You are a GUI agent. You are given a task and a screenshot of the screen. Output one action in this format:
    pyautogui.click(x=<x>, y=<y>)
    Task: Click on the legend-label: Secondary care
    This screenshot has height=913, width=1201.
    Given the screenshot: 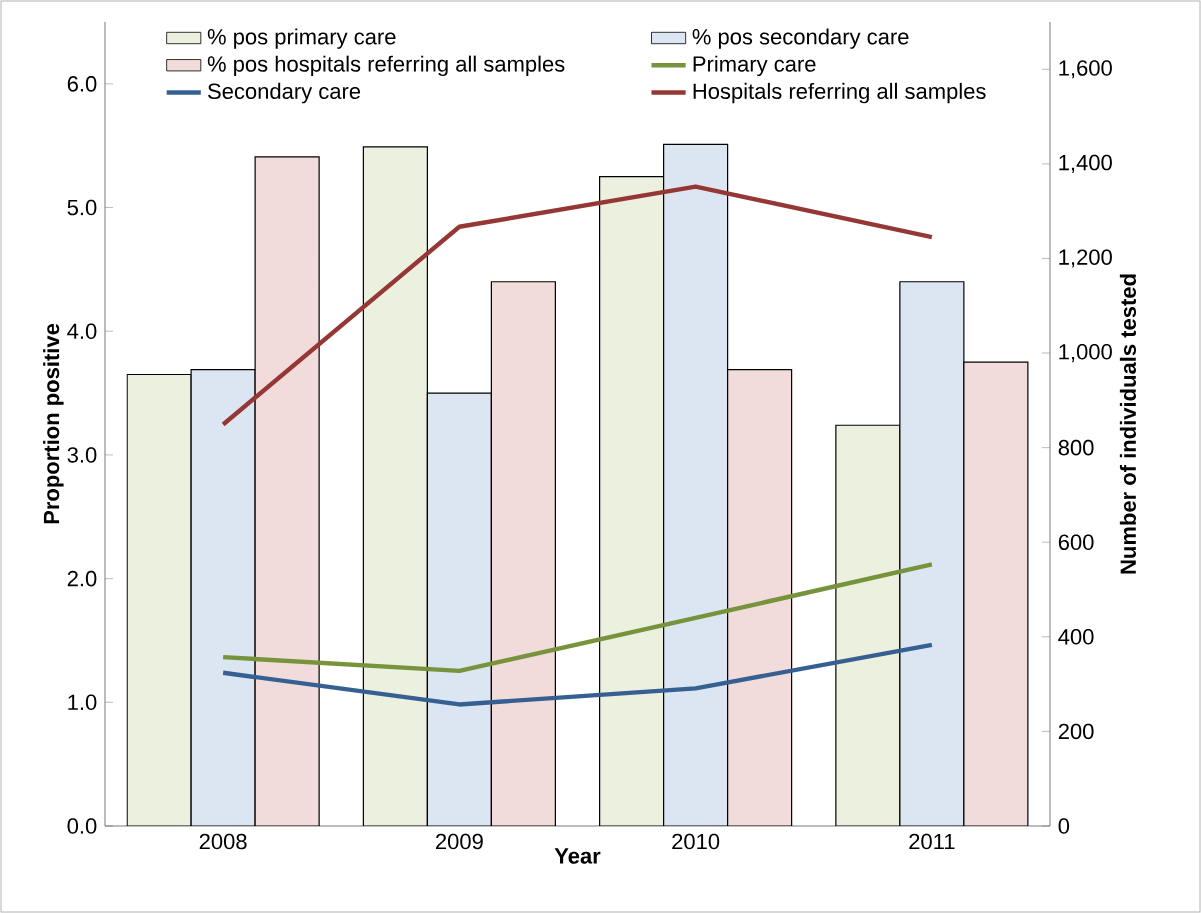 What is the action you would take?
    pyautogui.click(x=284, y=93)
    